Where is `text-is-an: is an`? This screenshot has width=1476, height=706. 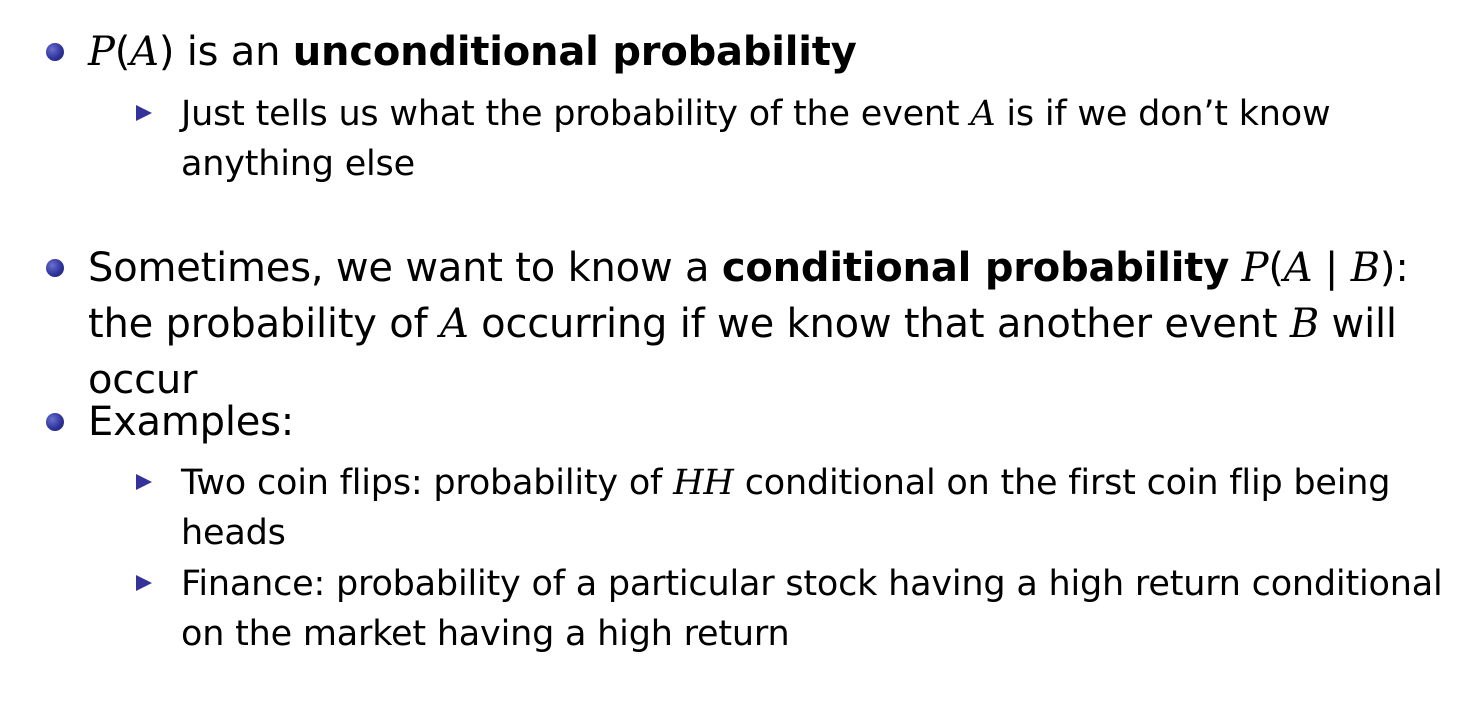 text-is-an: is an is located at coordinates (233, 52).